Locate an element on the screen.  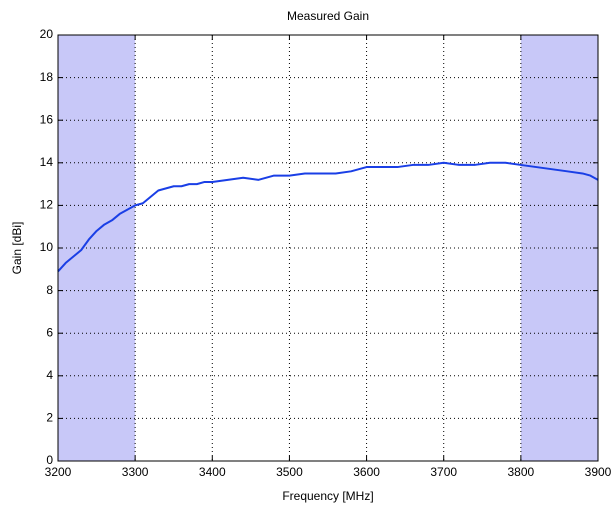
y-axis-label: Gain [dBi] is located at coordinates (17, 248).